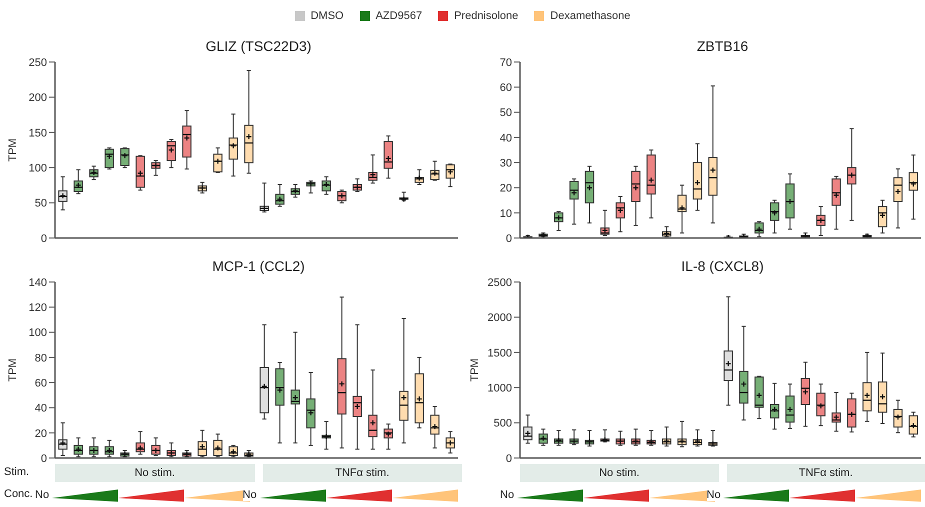 The width and height of the screenshot is (925, 507). What do you see at coordinates (486, 16) in the screenshot?
I see `legend-label: Prednisolone` at bounding box center [486, 16].